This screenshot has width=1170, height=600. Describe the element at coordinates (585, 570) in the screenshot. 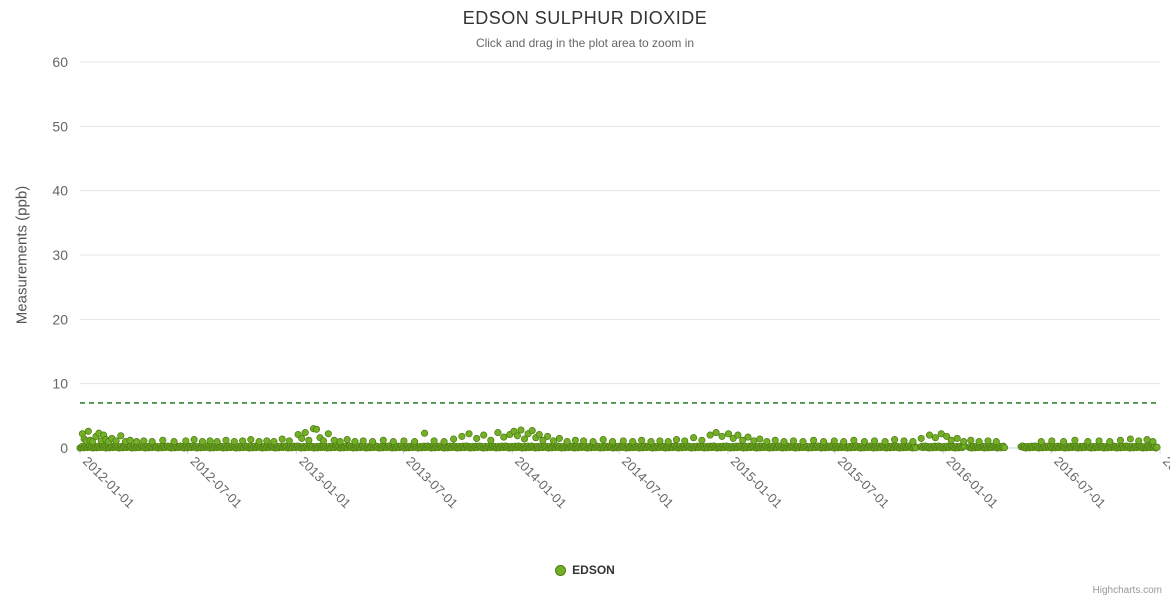

I see `legend-item-edson: EDSON` at that location.